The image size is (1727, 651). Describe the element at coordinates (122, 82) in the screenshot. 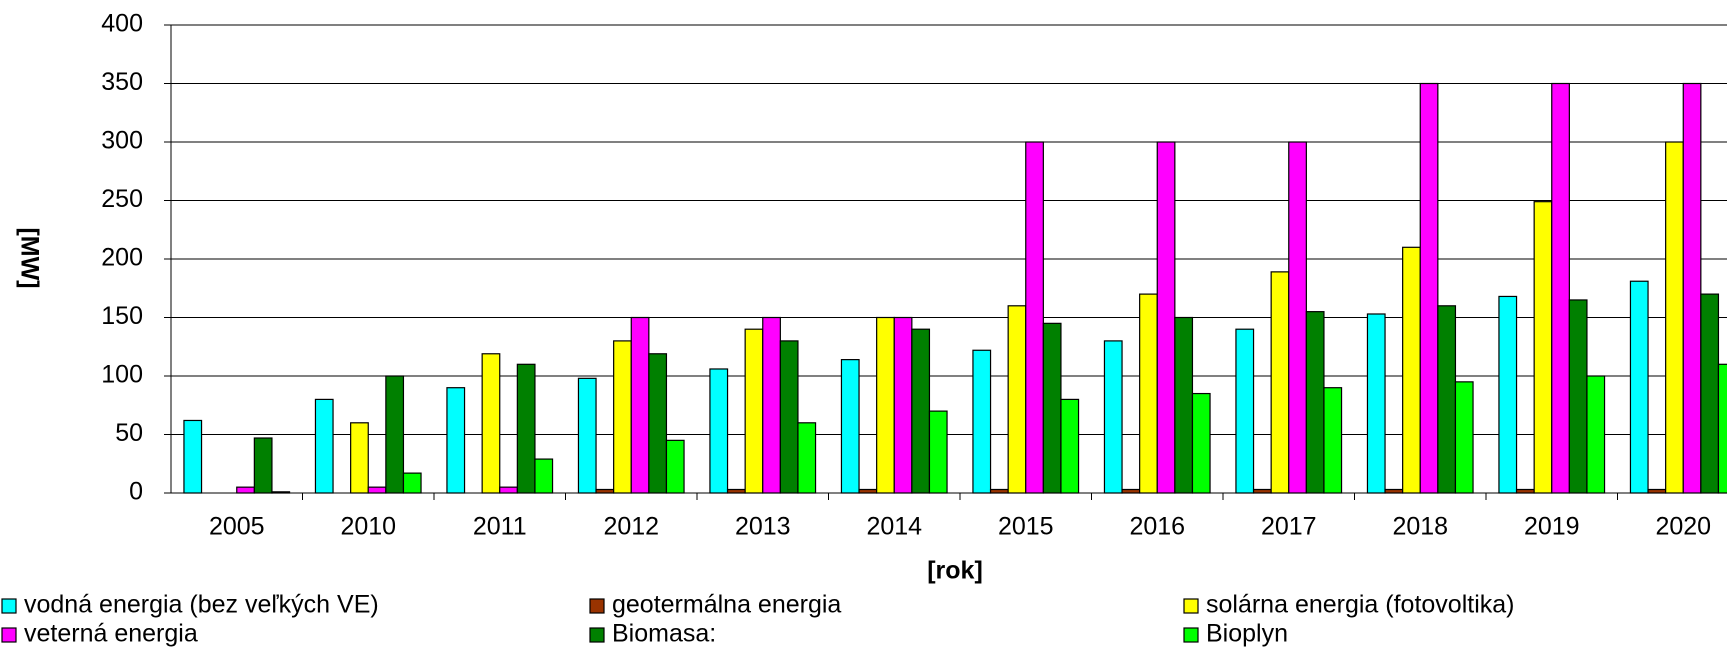

I see `y-tick-label: 350` at that location.